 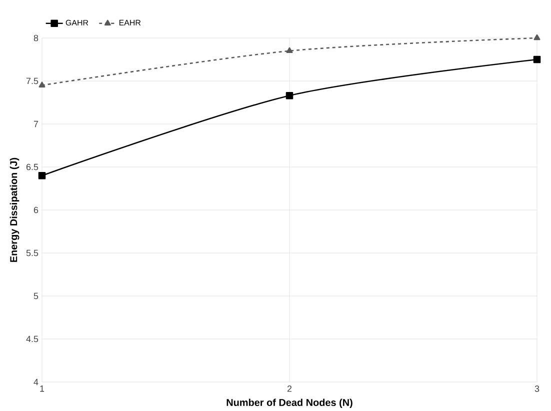 What do you see at coordinates (36, 382) in the screenshot?
I see `y-tick-label: 4` at bounding box center [36, 382].